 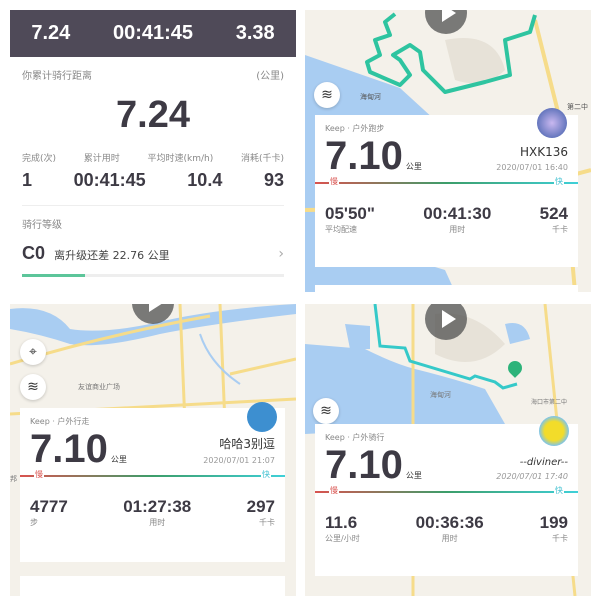 I want to click on activity-date: 2020/07/01 17:40, so click(x=532, y=476).